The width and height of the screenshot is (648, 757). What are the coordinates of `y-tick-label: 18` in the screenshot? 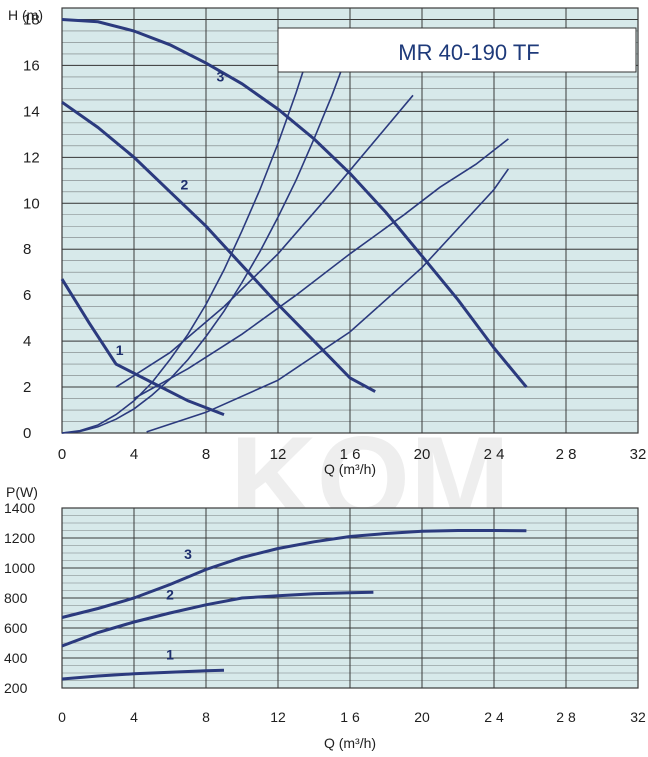 It's located at (31, 19).